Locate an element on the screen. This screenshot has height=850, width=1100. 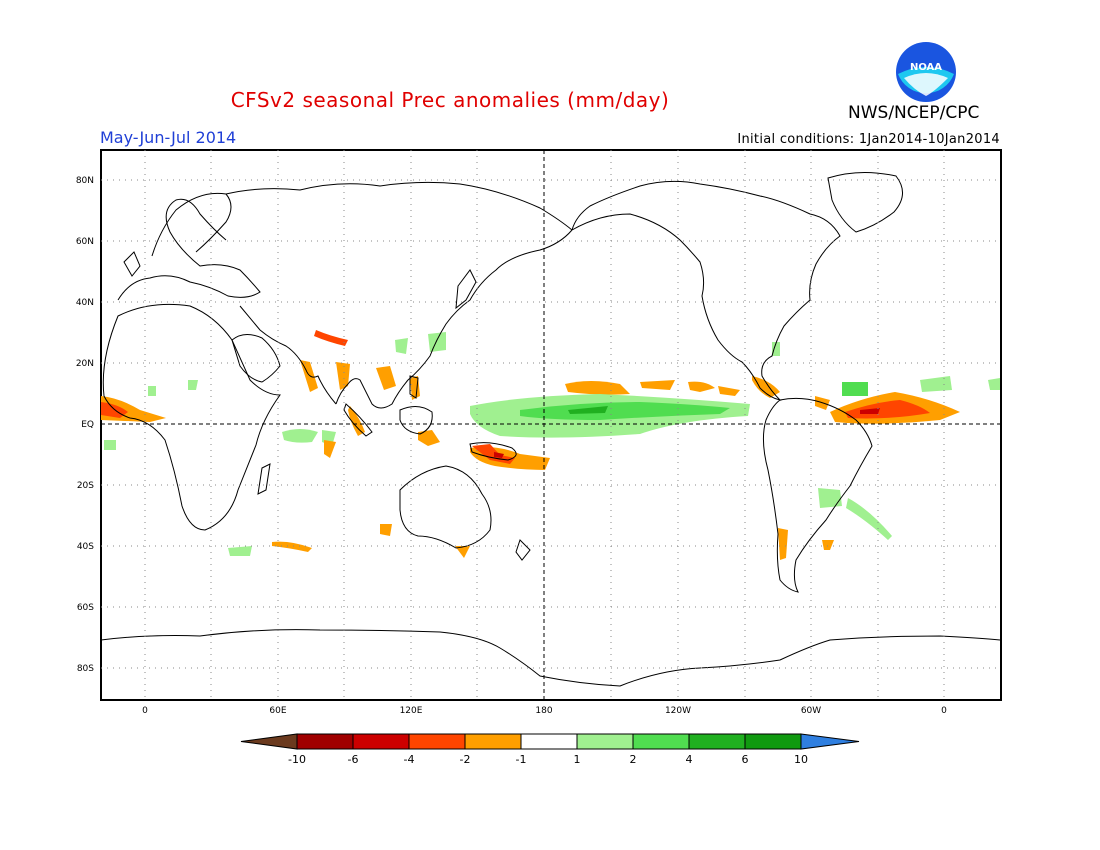
anomaly-patch-indian-ocean-orange is located at coordinates (330, 449).